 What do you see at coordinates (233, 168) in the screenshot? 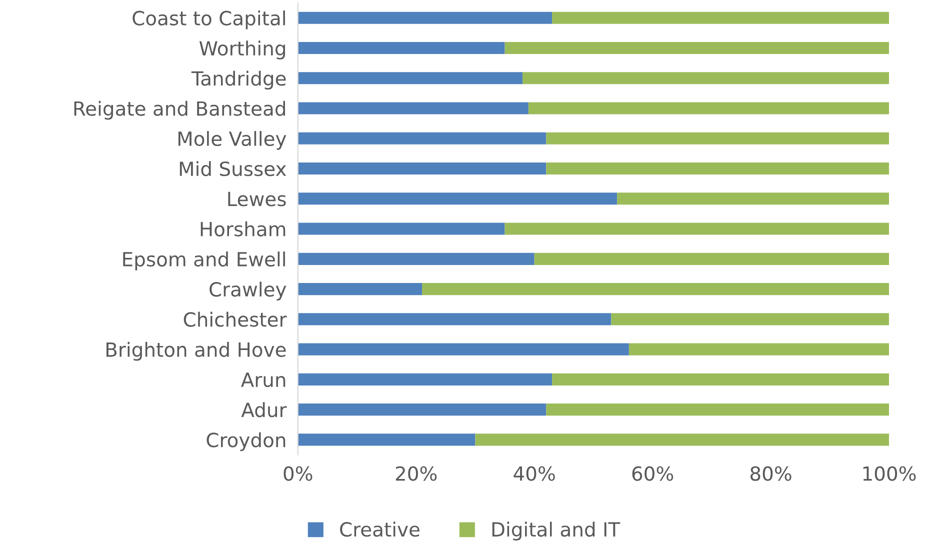
I see `y-tick-label: Mid Sussex` at bounding box center [233, 168].